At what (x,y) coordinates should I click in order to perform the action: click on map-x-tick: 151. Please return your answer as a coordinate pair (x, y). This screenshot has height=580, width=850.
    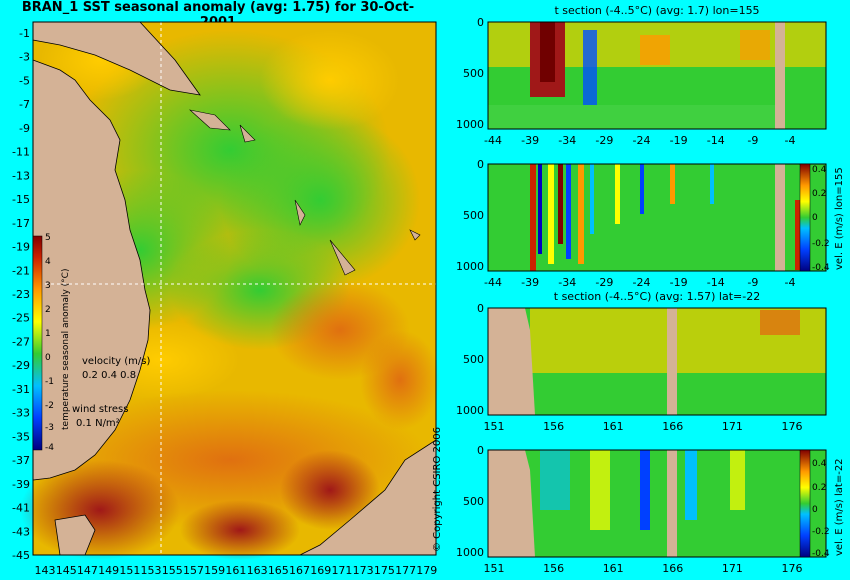
    Looking at the image, I should click on (129, 570).